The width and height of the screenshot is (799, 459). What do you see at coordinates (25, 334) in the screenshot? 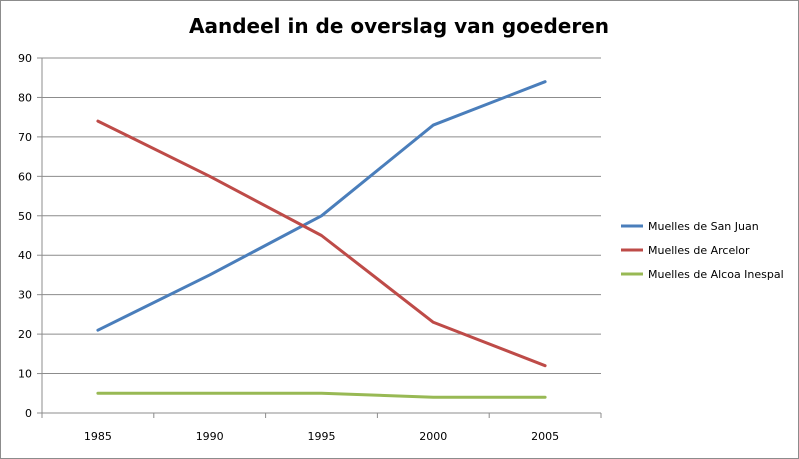
I see `y-tick-label: 20` at bounding box center [25, 334].